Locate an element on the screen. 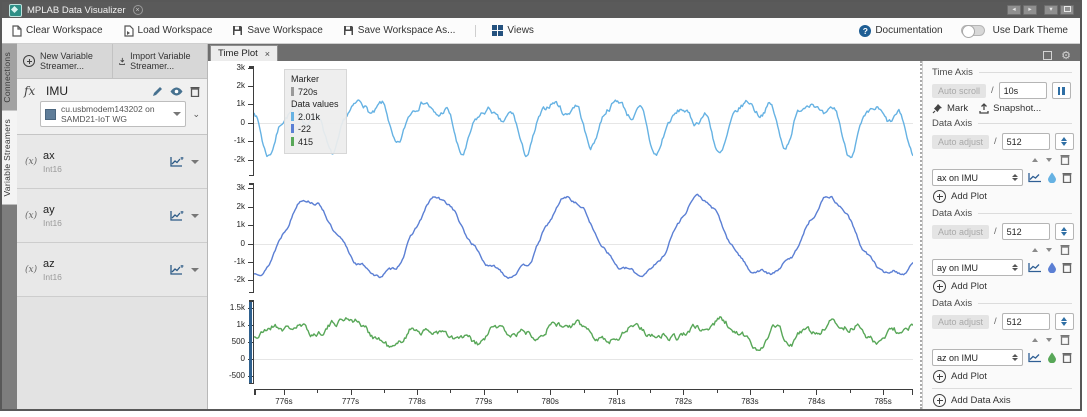  minimize-button: ▾ is located at coordinates (1051, 10).